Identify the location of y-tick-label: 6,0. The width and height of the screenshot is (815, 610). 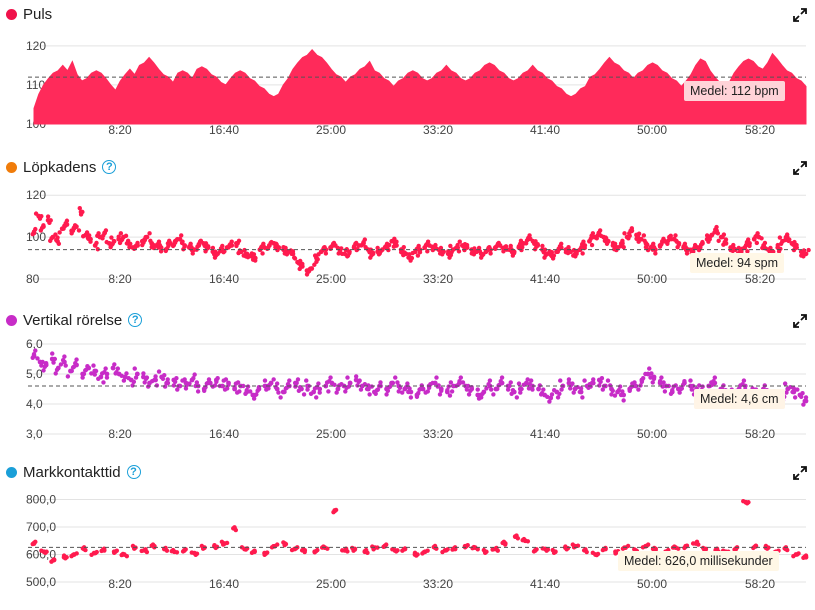
(34, 344).